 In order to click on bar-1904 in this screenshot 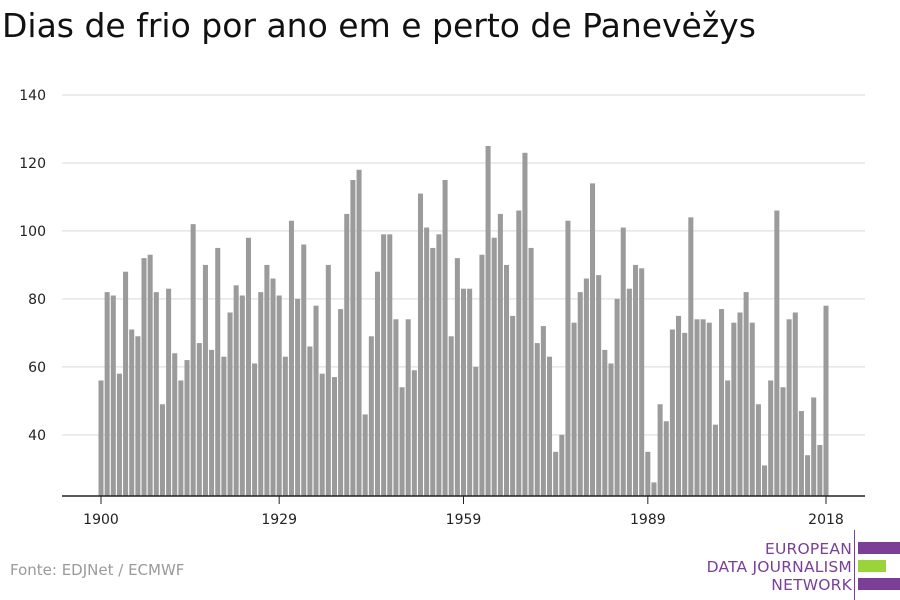, I will do `click(126, 383)`.